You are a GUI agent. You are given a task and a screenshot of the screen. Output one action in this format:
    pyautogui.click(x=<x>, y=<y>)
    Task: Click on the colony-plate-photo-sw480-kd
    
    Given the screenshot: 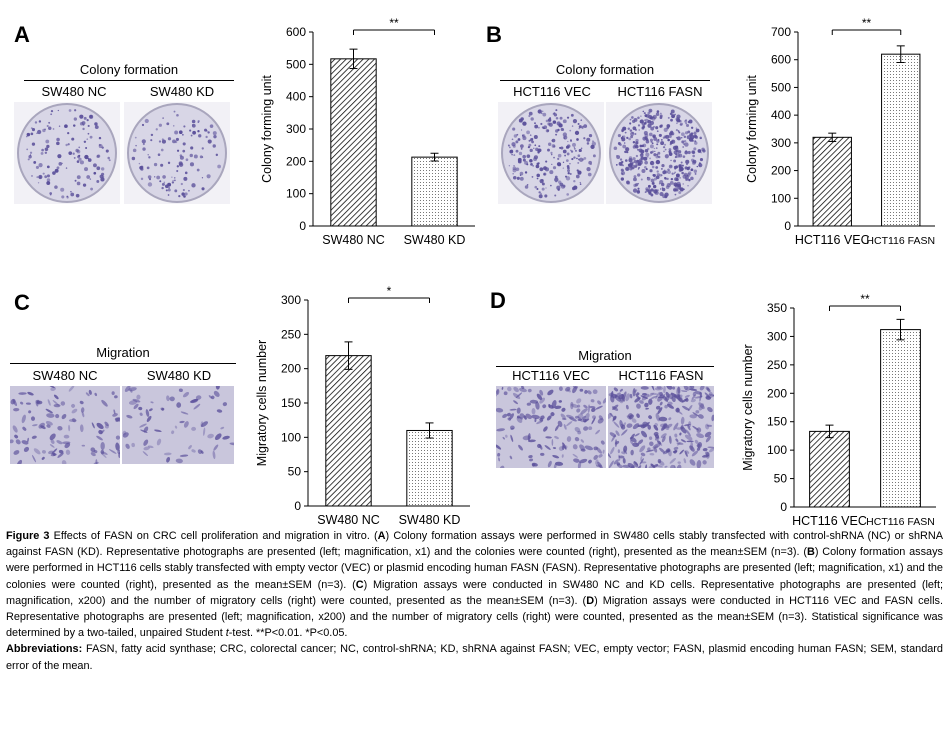 What is the action you would take?
    pyautogui.click(x=177, y=153)
    